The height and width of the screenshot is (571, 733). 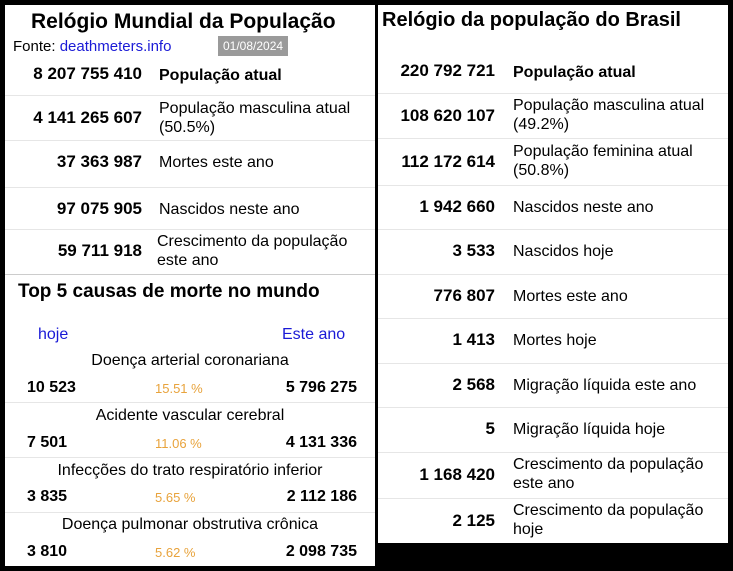 I want to click on brazil-stat-row: 776 807 Mortes este ano, so click(x=553, y=296).